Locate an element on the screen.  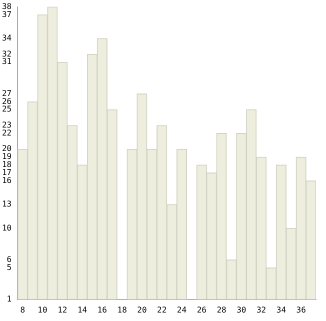
x-tick-label: 18 is located at coordinates (122, 309).